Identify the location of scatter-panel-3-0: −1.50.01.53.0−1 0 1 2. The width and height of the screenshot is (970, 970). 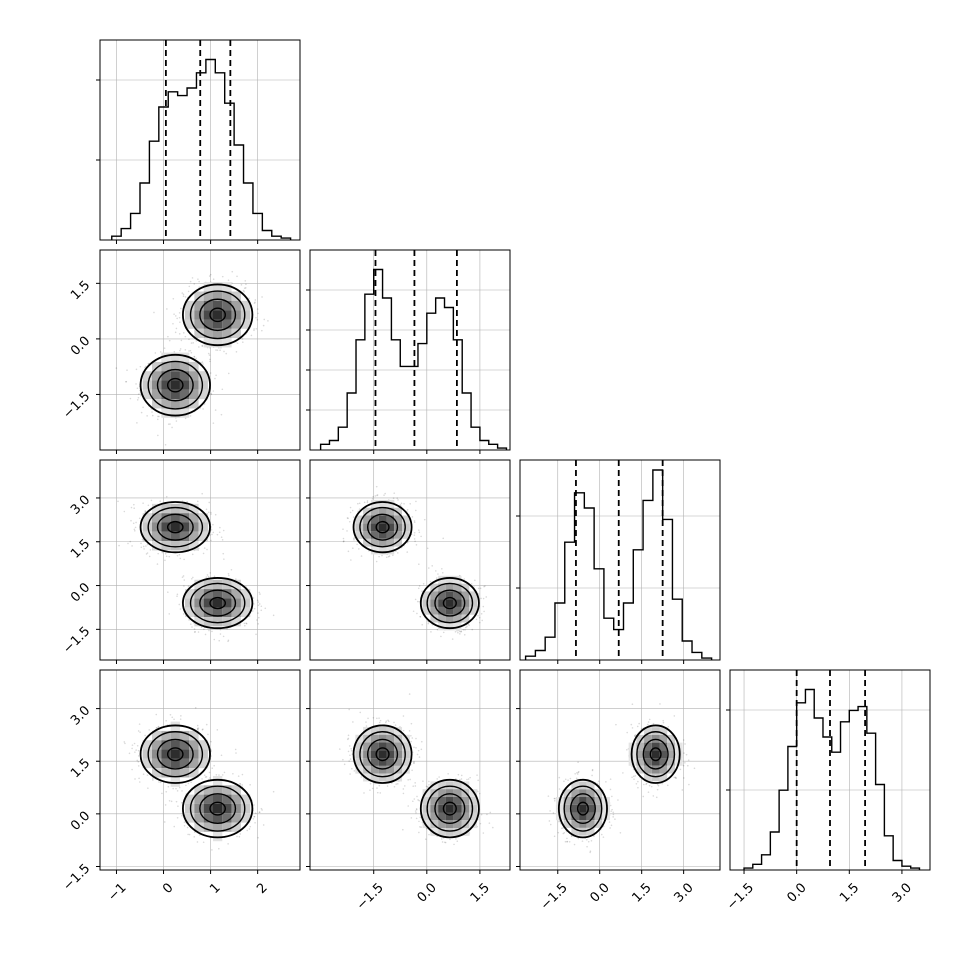
(180, 787).